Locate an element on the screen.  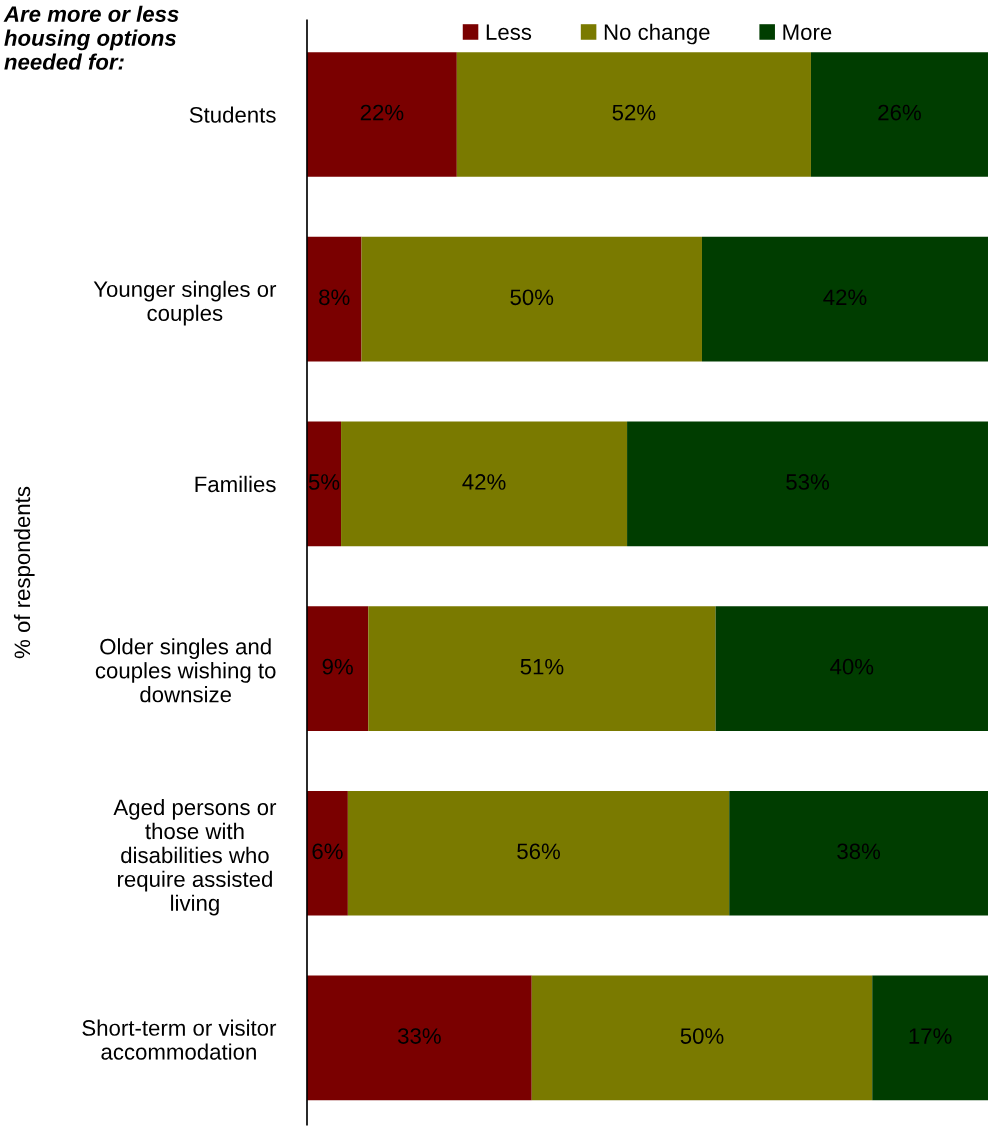
legend-label: More is located at coordinates (807, 32).